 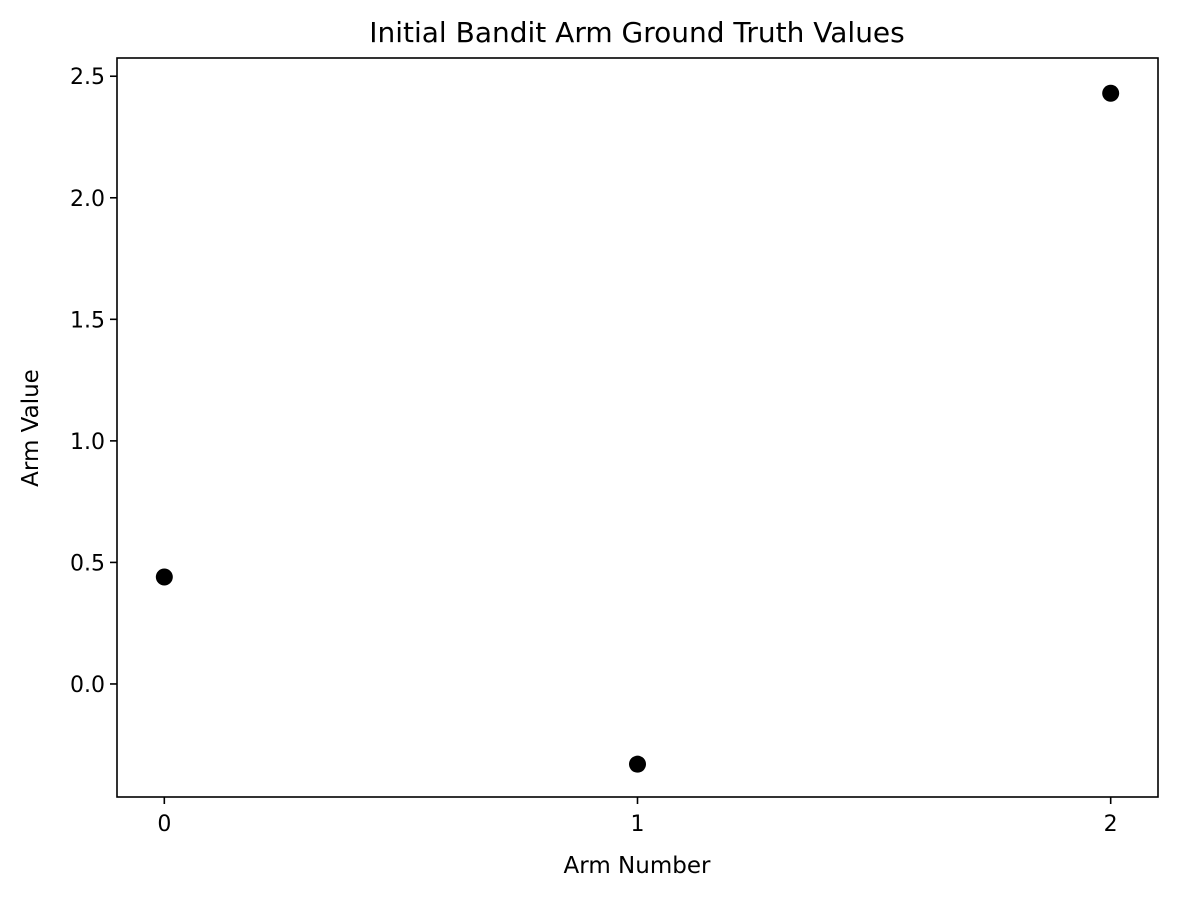 I want to click on y-axis-label: Arm Value, so click(x=31, y=428).